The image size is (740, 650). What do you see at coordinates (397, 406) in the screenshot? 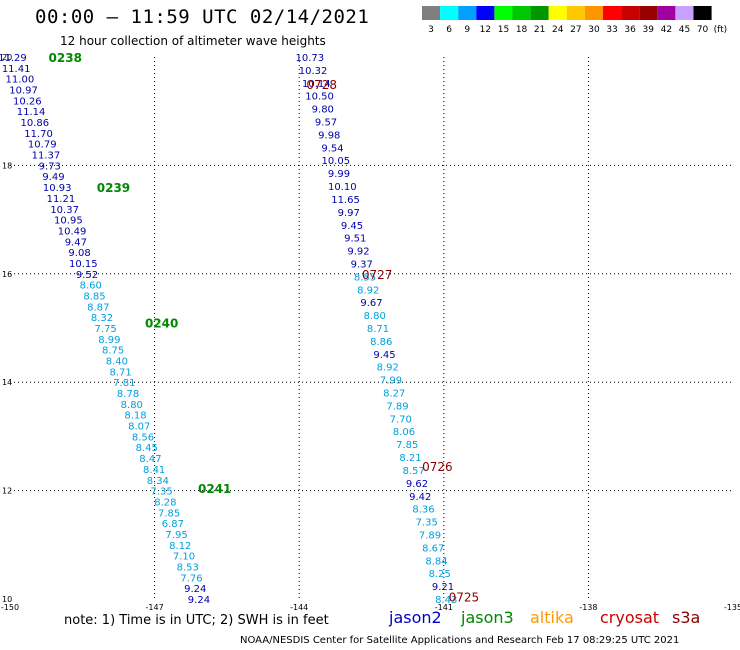
I see `wave-height-label: 7.89` at bounding box center [397, 406].